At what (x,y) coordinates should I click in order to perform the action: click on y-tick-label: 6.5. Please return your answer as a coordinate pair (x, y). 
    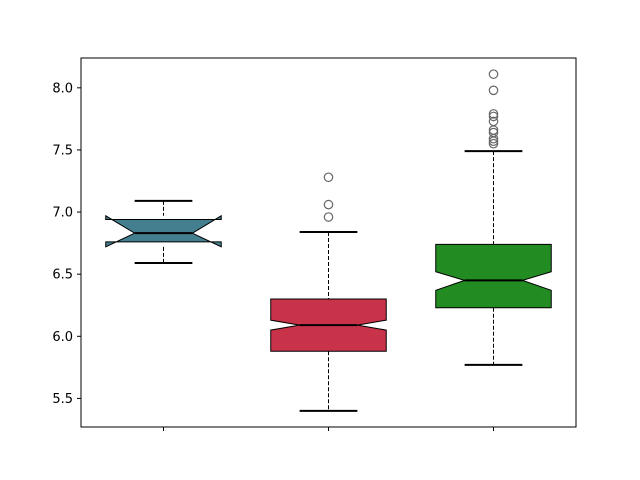
    Looking at the image, I should click on (62, 275).